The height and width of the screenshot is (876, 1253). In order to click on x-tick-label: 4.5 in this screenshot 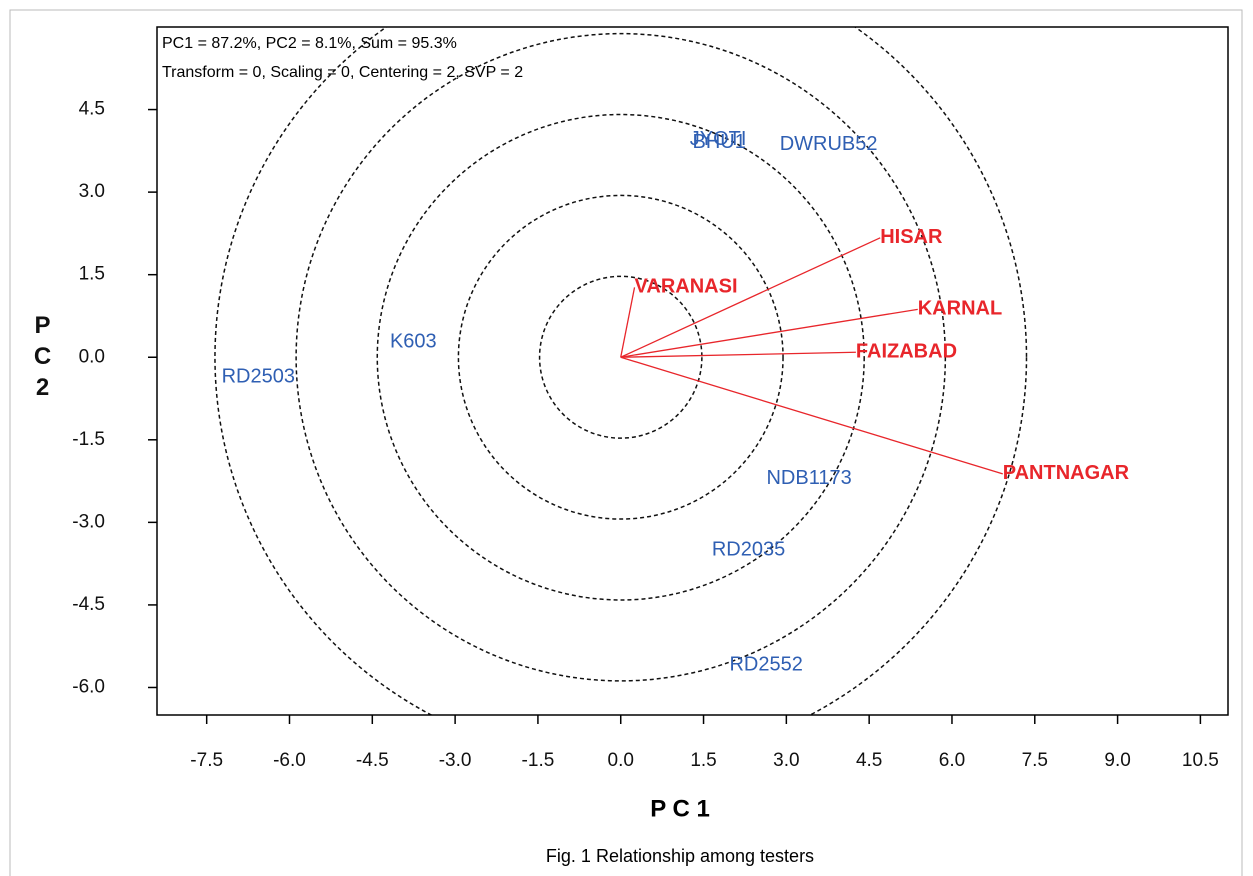, I will do `click(869, 760)`.